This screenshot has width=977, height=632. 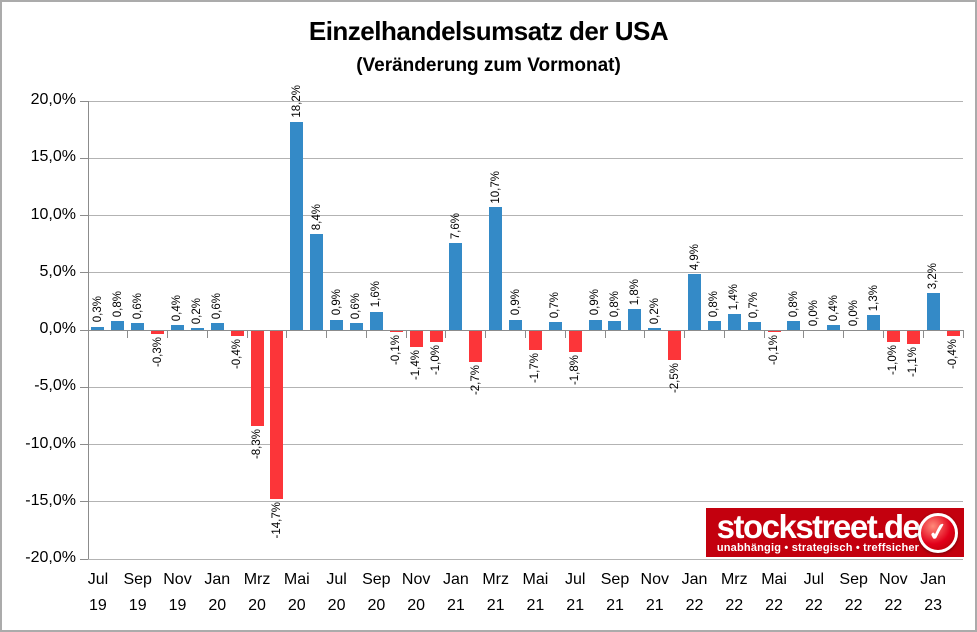 I want to click on chart-title: Einzelhandelsumsatz der USA, so click(x=488, y=31).